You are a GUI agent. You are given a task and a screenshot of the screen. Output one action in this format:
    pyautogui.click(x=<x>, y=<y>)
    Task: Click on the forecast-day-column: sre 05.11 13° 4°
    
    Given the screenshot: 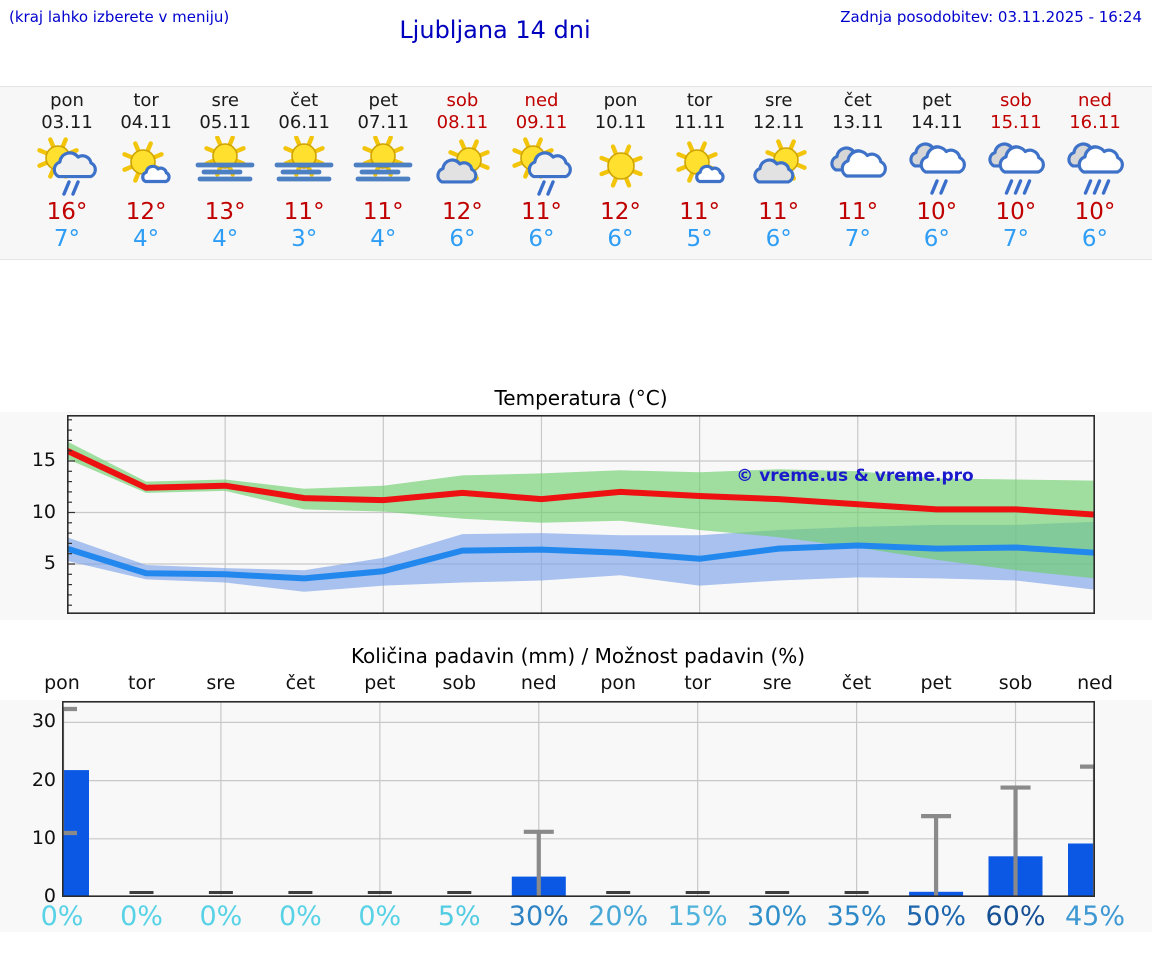 What is the action you would take?
    pyautogui.click(x=225, y=170)
    